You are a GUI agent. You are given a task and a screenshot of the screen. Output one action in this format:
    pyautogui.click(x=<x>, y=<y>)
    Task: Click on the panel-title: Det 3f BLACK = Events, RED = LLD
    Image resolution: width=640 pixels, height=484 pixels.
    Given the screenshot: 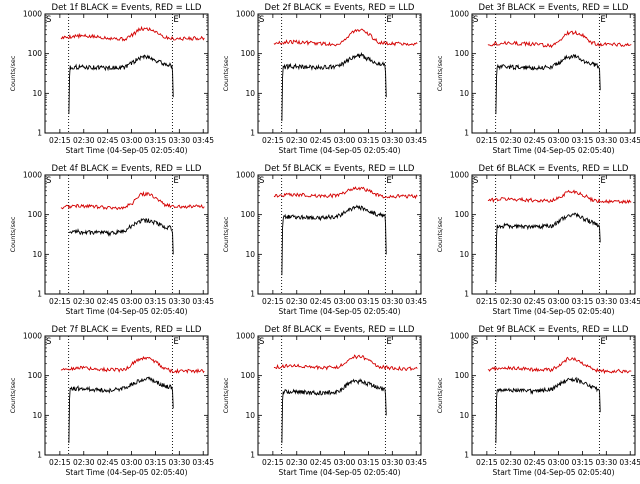 What is the action you would take?
    pyautogui.click(x=554, y=8)
    